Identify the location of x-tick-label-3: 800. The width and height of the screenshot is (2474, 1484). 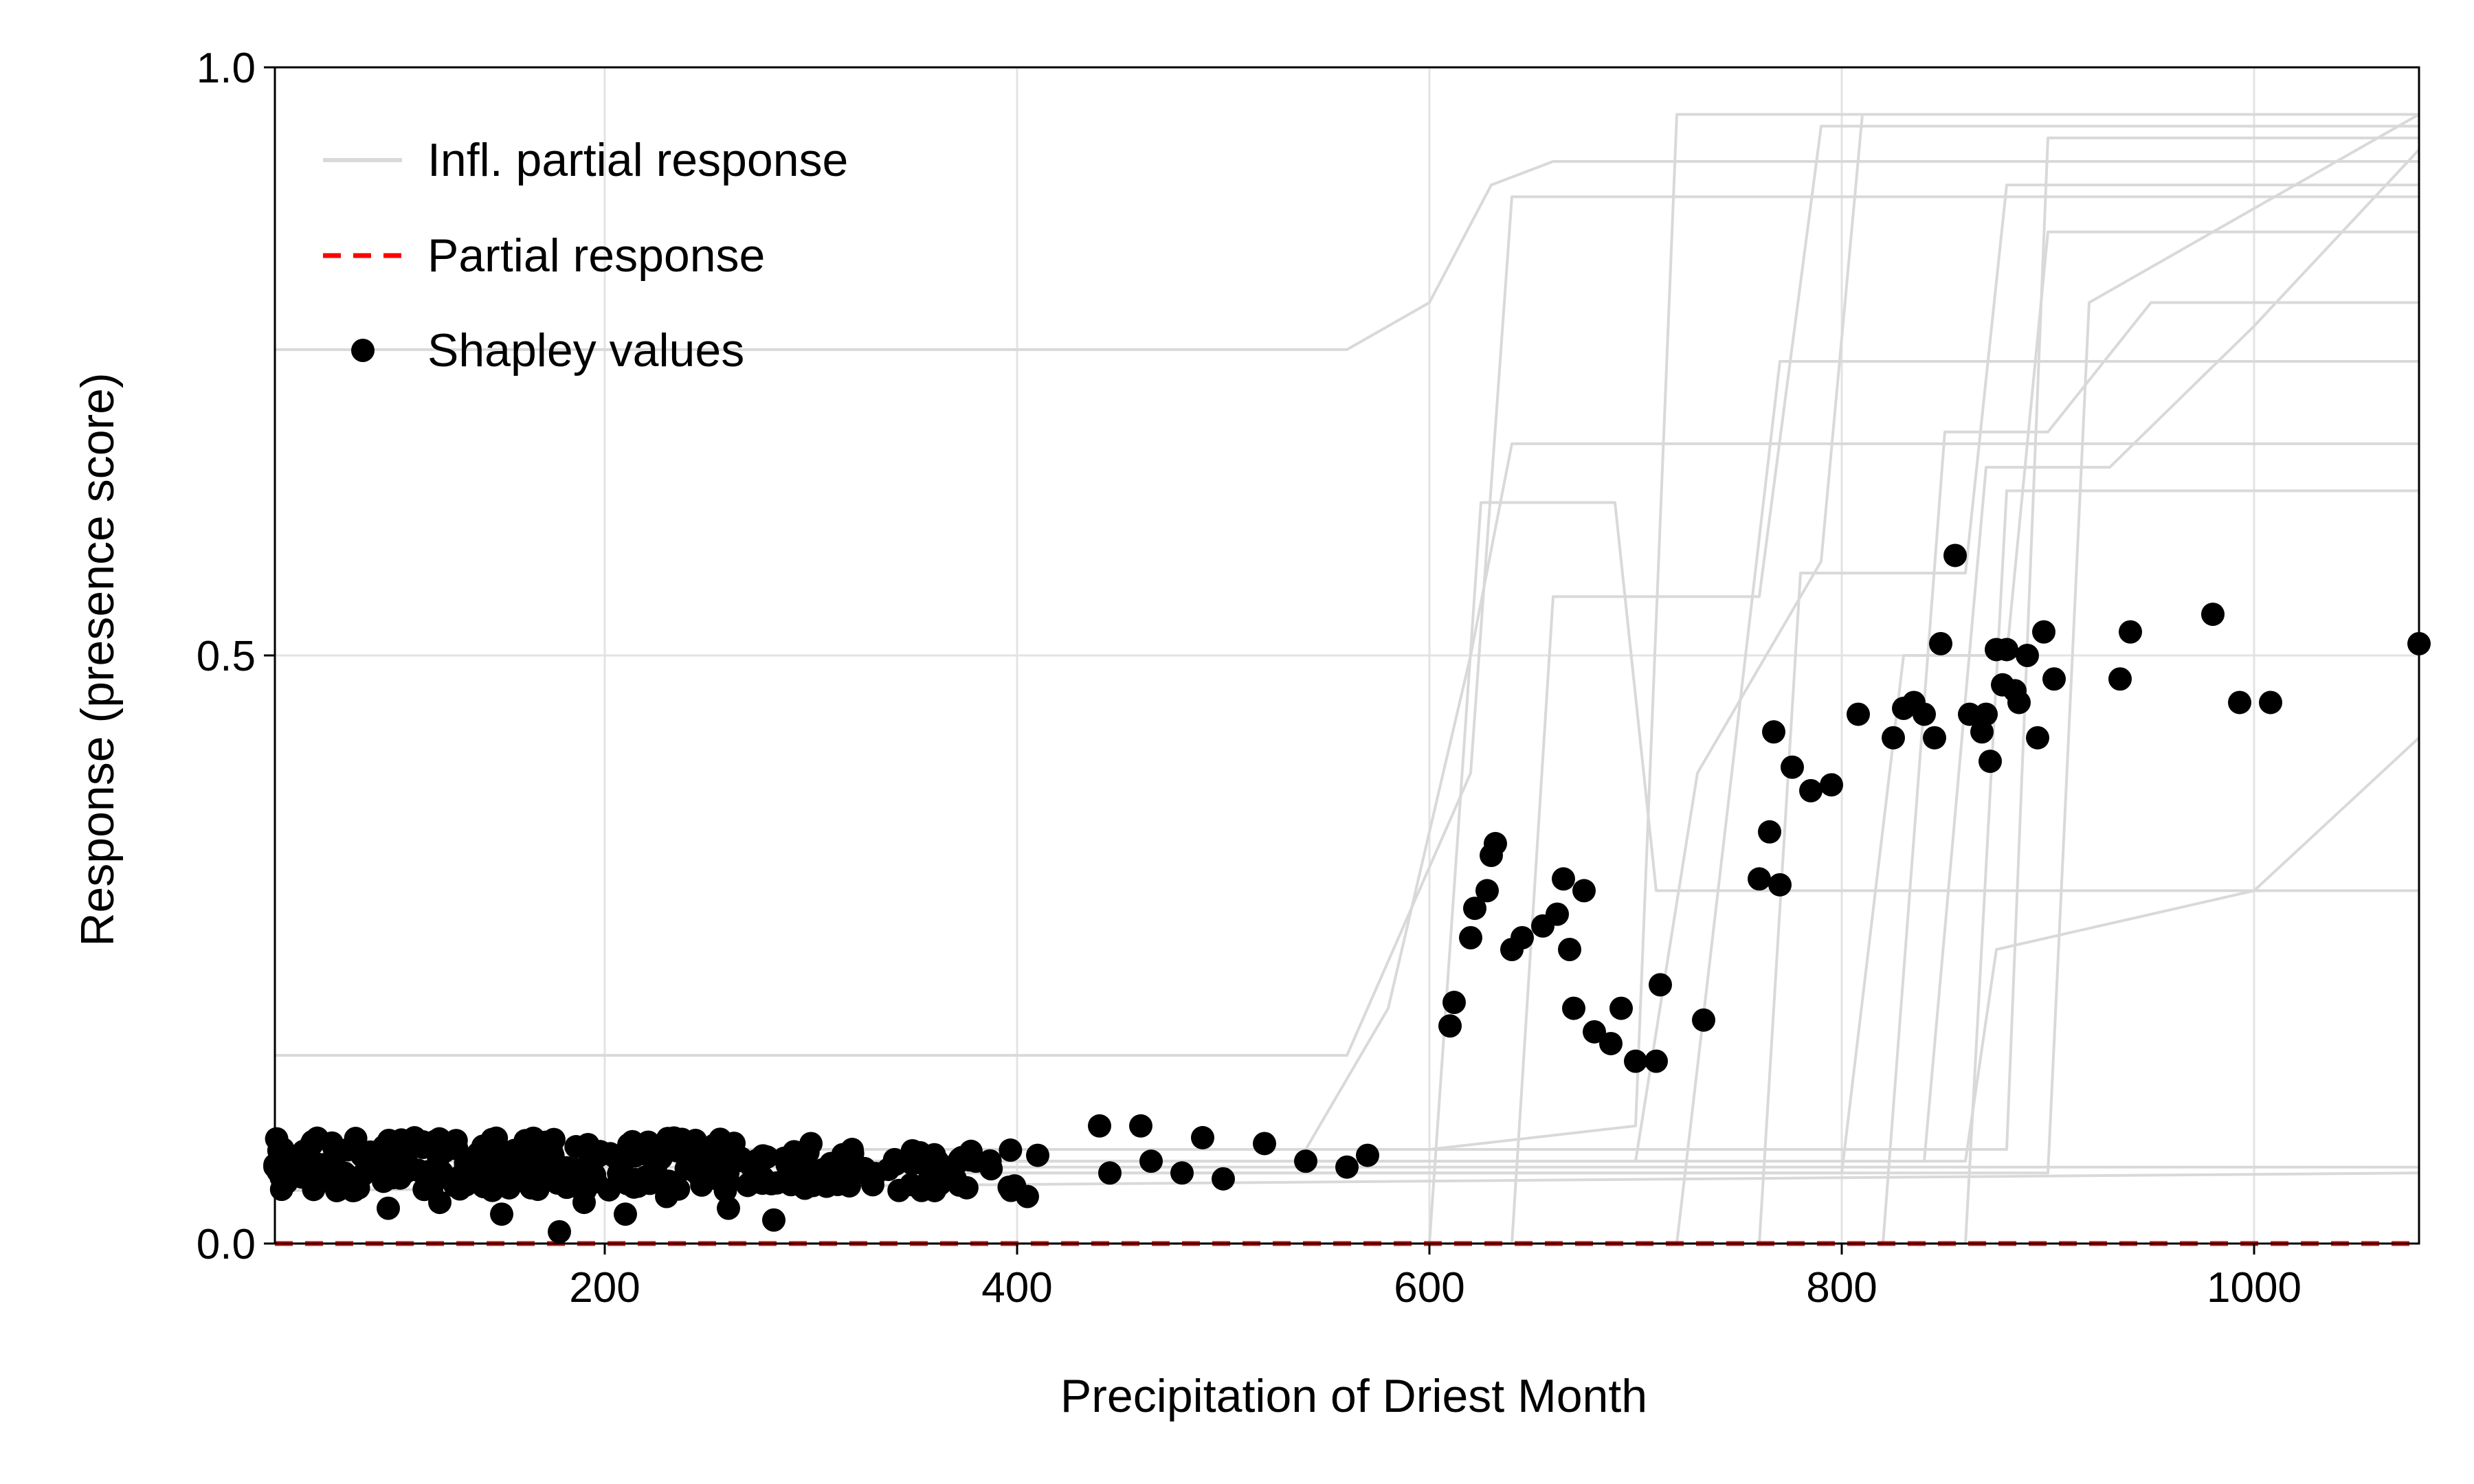
(1841, 1288).